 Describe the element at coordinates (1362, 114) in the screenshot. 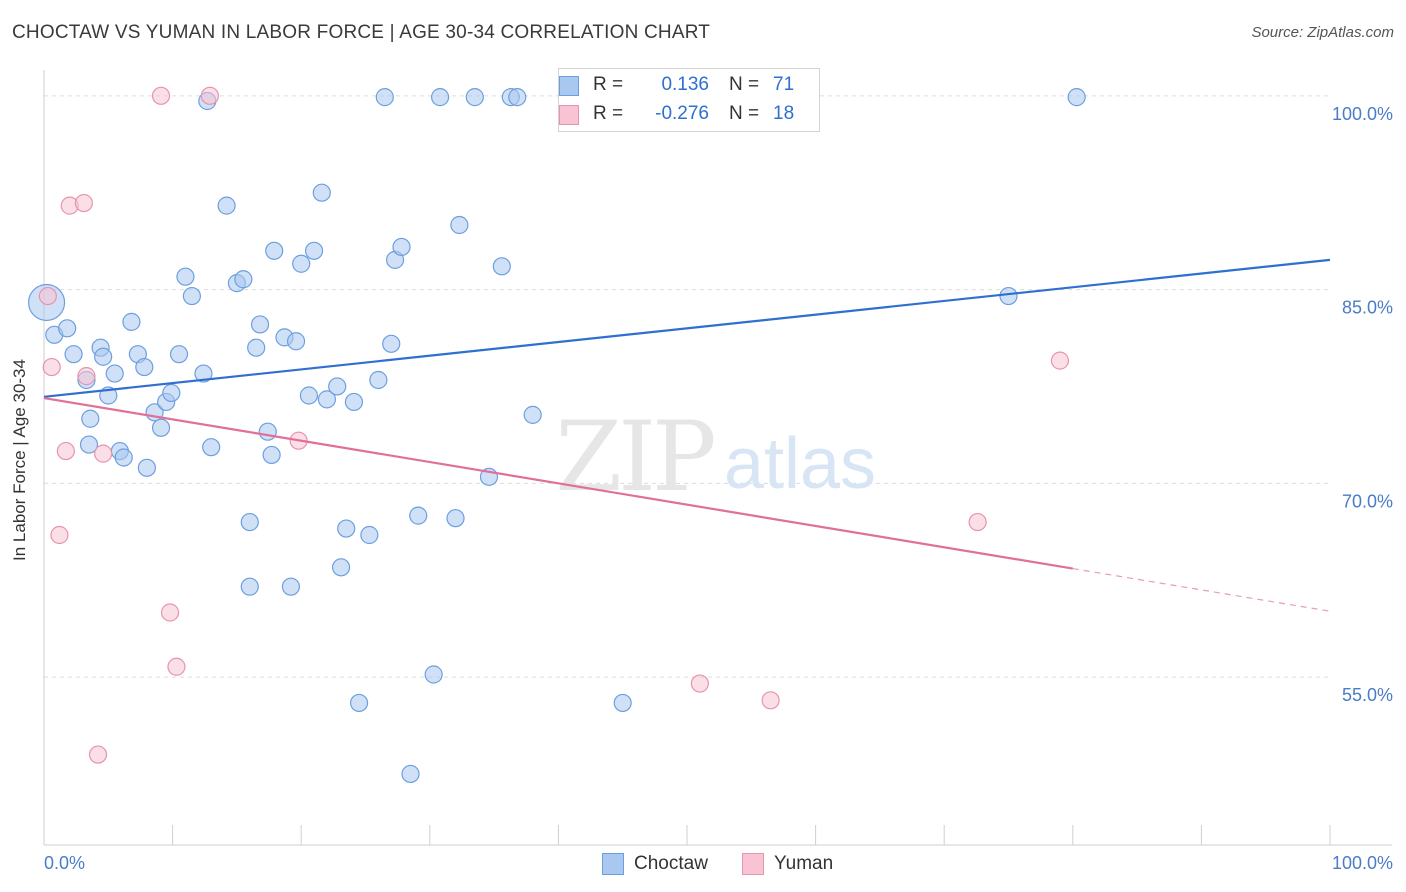

I see `y-tick-label: 100.0%` at that location.